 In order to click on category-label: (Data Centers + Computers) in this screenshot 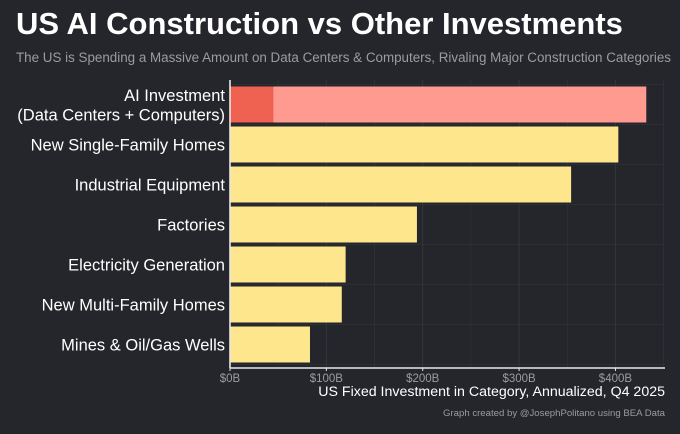, I will do `click(121, 115)`.